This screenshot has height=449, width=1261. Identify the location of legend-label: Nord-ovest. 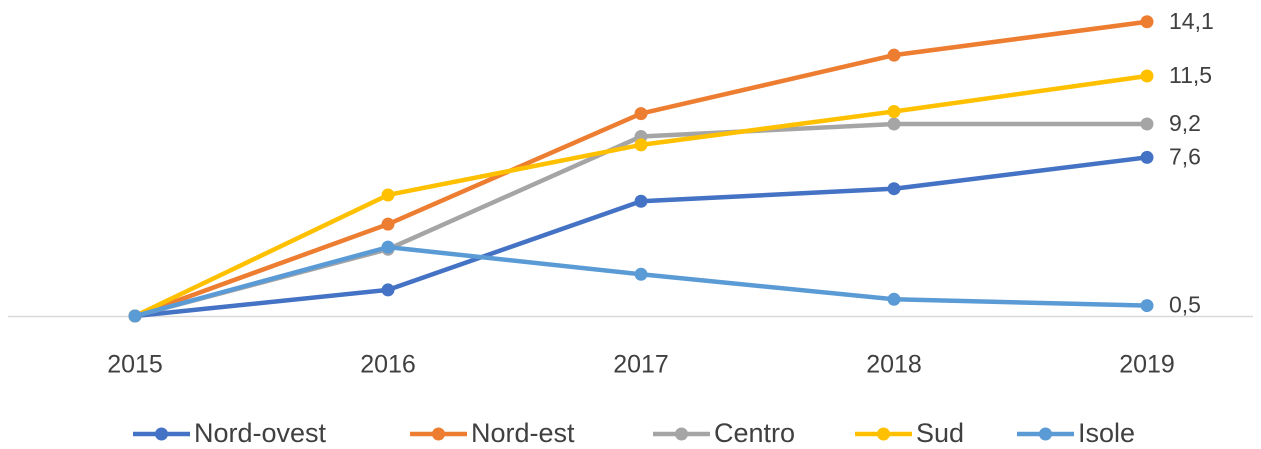
(260, 433).